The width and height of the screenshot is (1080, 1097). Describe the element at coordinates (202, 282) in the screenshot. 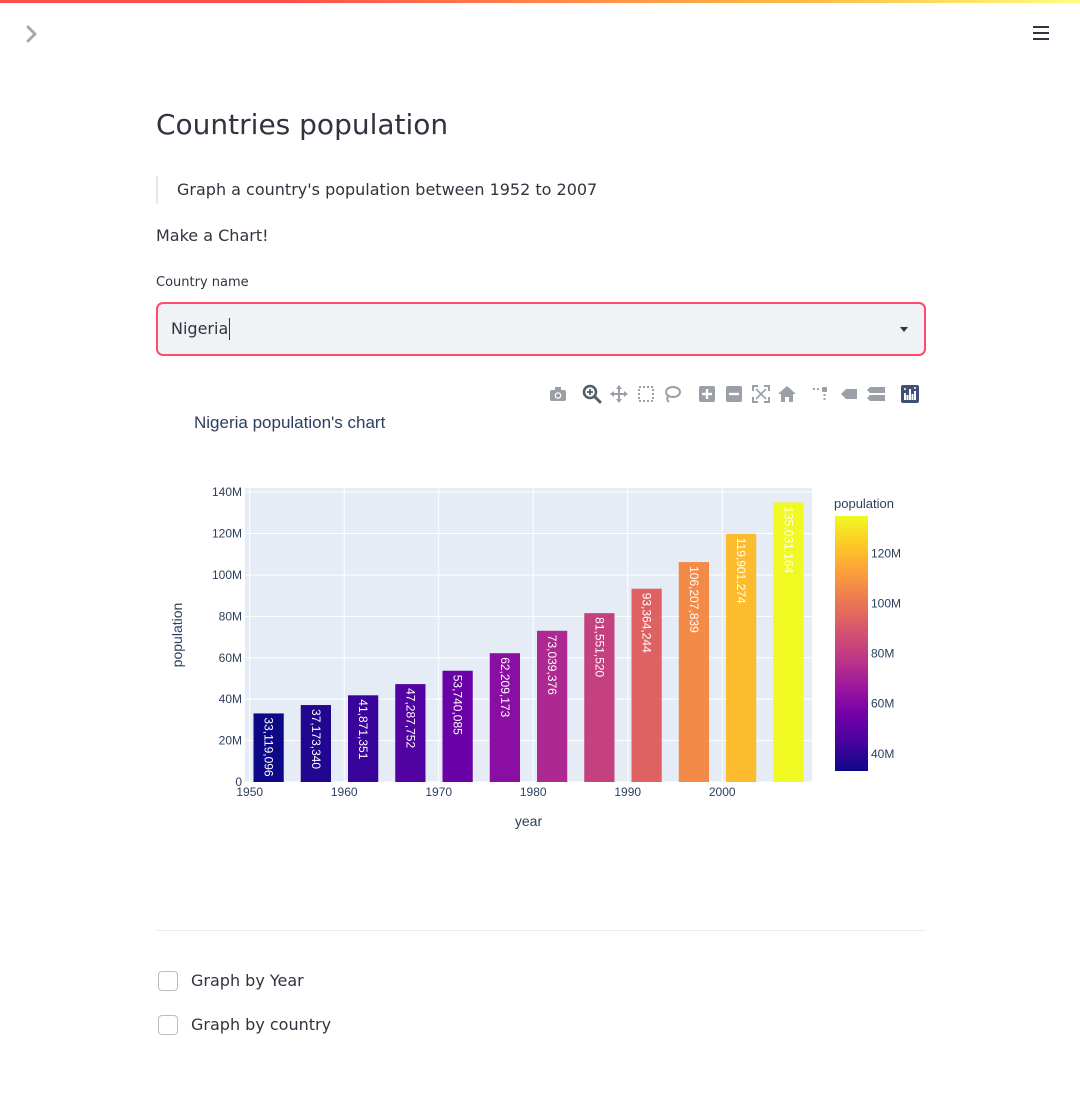

I see `country-select-label: Country name` at that location.